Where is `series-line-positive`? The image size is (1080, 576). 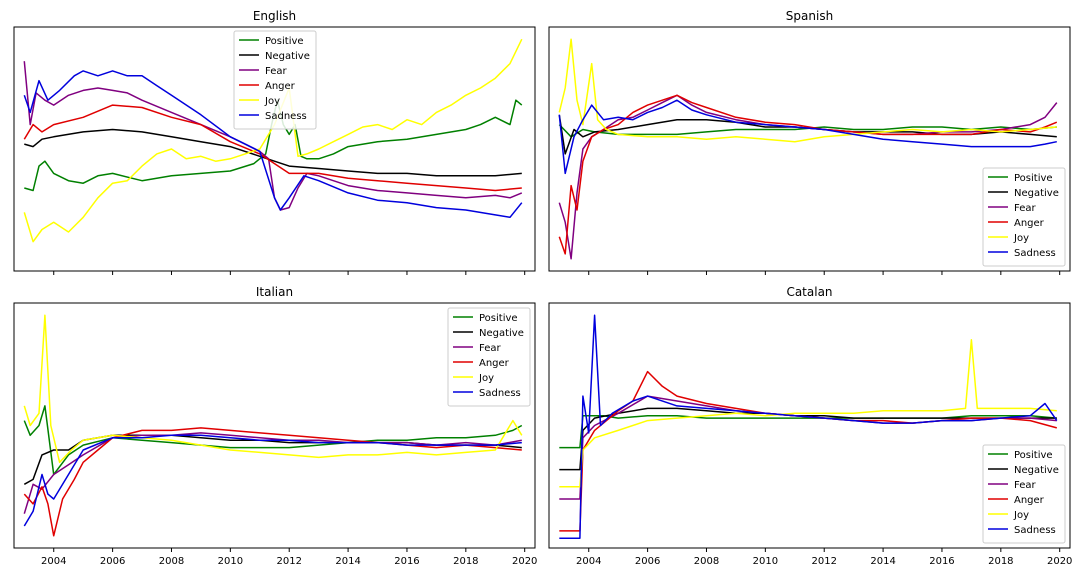 series-line-positive is located at coordinates (808, 431).